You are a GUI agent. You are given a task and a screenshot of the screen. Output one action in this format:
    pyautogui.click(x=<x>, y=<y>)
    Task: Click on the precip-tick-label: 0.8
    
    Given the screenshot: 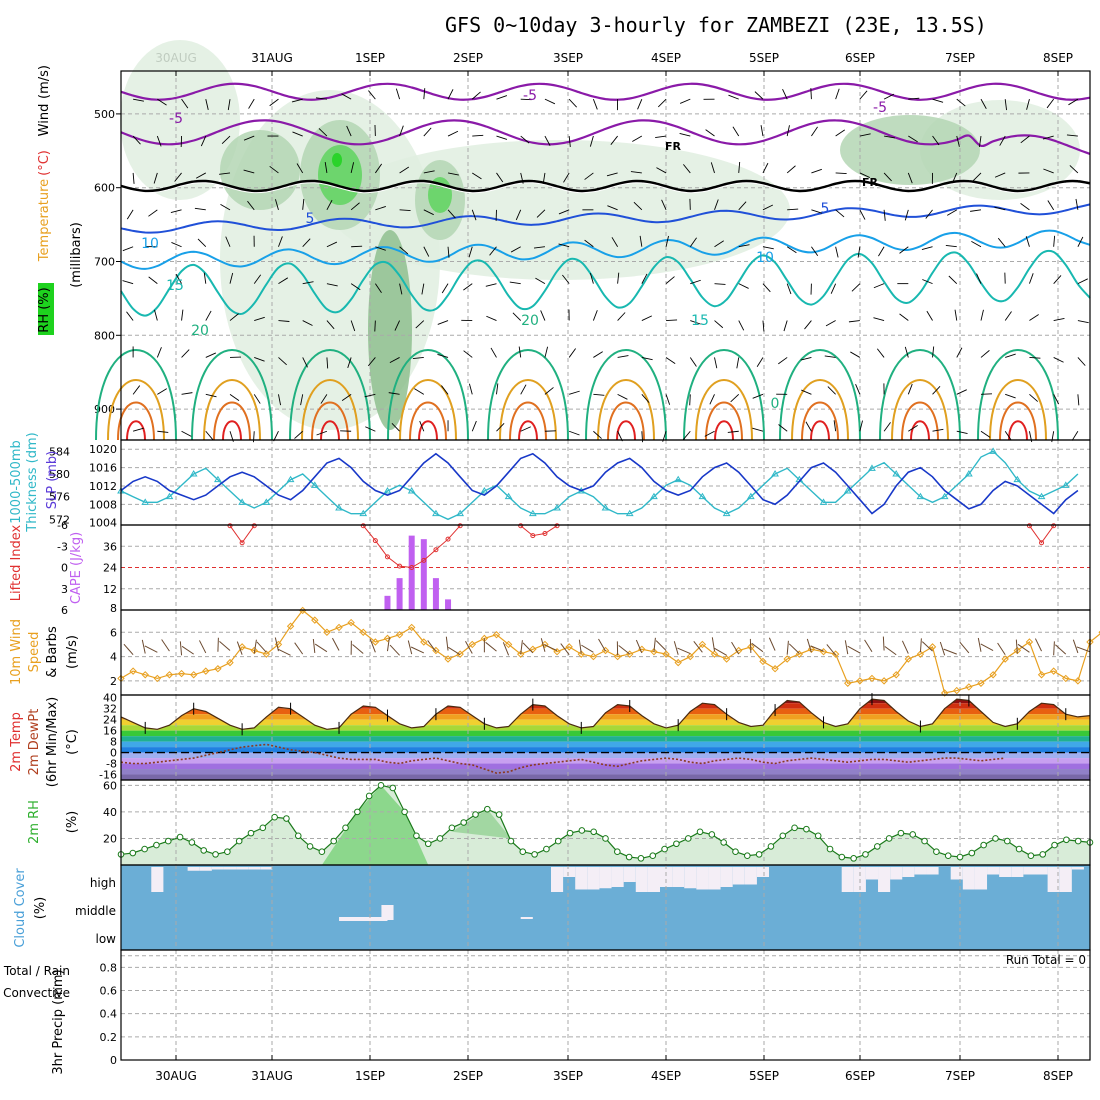 What is the action you would take?
    pyautogui.click(x=109, y=967)
    